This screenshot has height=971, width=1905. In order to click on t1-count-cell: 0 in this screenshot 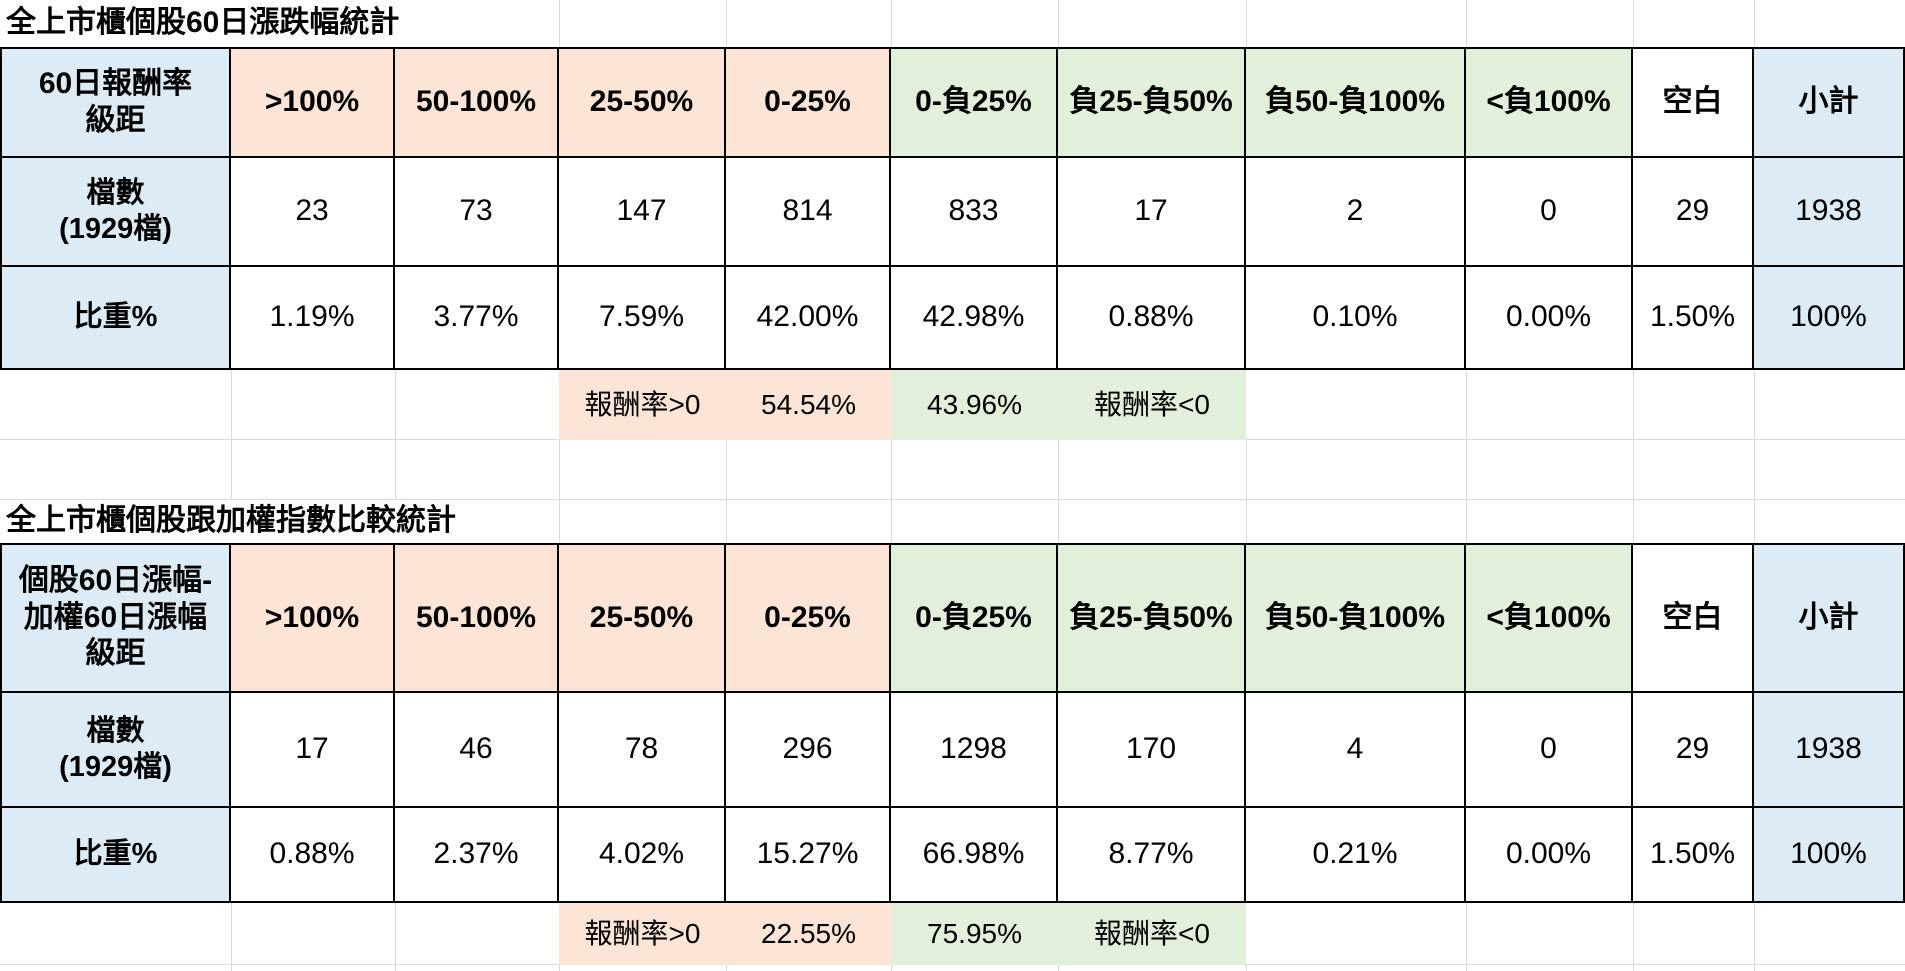, I will do `click(1549, 212)`.